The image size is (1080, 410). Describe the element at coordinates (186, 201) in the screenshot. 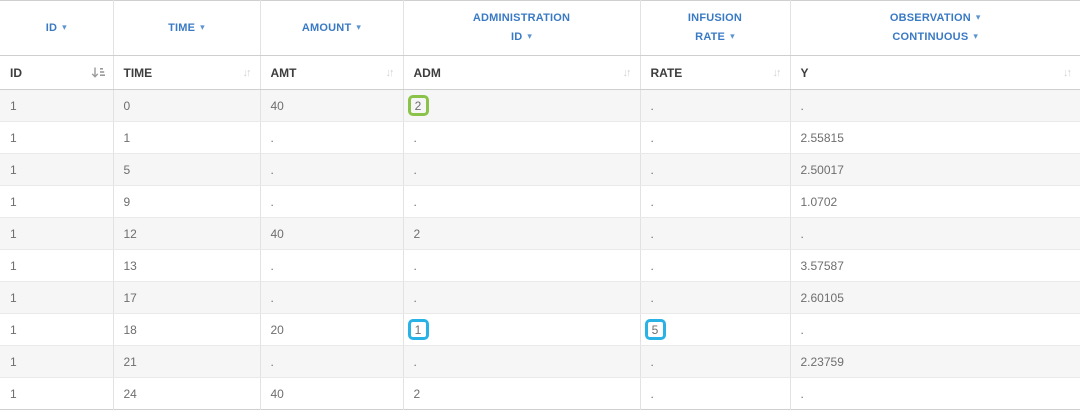

I see `cell-time: 9` at that location.